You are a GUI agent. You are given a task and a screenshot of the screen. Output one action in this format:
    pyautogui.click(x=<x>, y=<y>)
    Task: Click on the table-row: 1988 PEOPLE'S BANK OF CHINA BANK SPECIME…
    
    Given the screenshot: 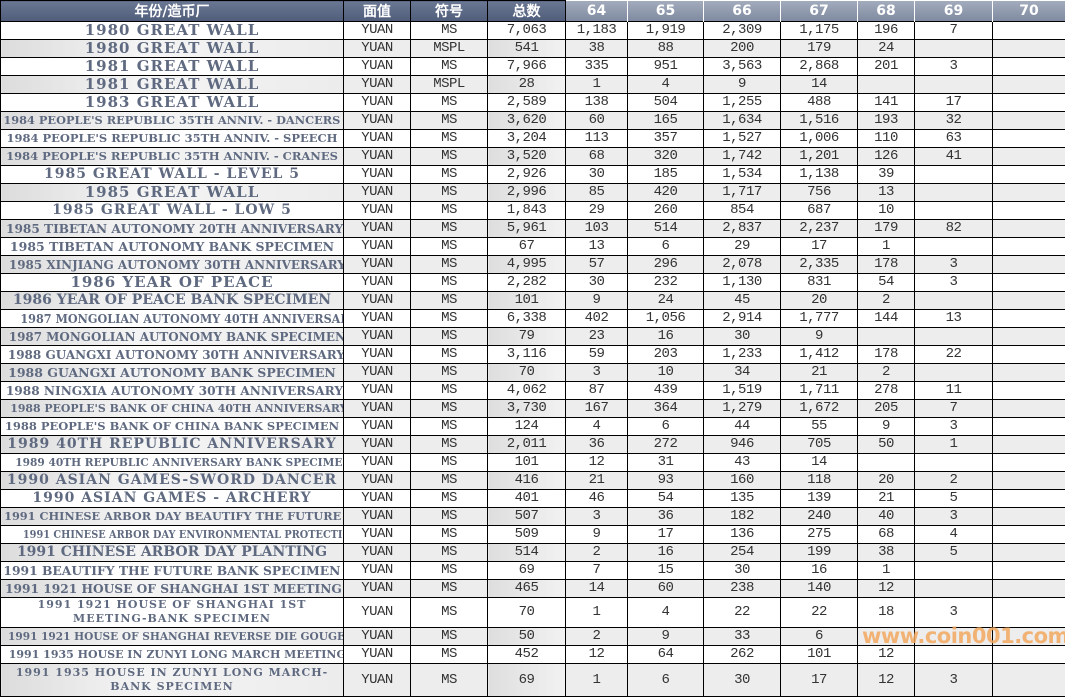 What is the action you would take?
    pyautogui.click(x=533, y=427)
    